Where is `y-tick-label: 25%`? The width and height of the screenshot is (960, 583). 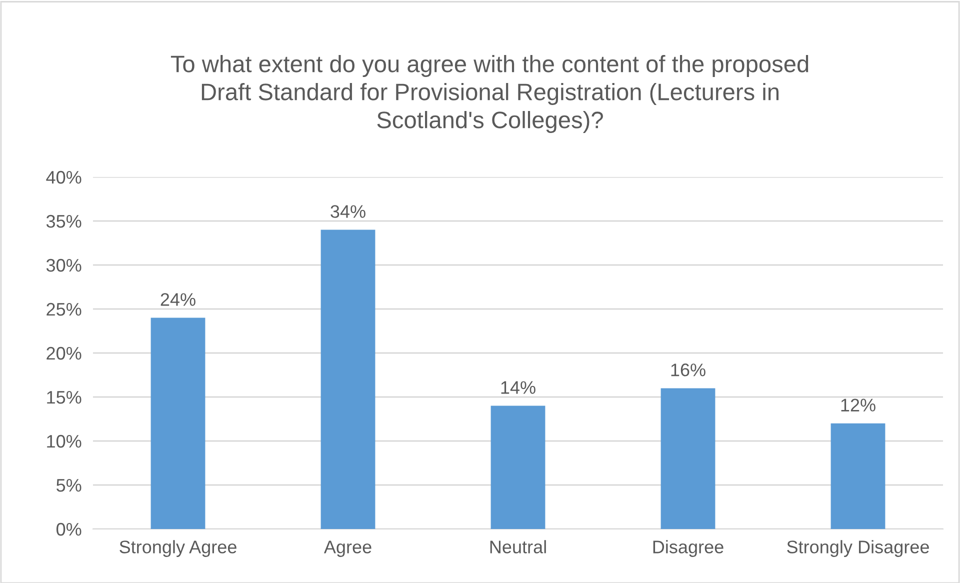 y-tick-label: 25% is located at coordinates (64, 309).